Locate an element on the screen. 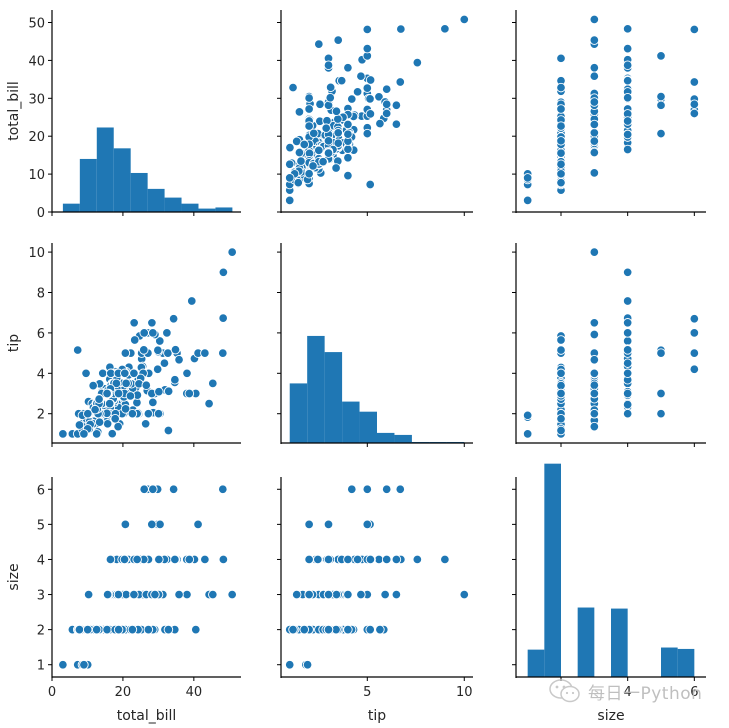  y-tick-label: 50 is located at coordinates (36, 24).